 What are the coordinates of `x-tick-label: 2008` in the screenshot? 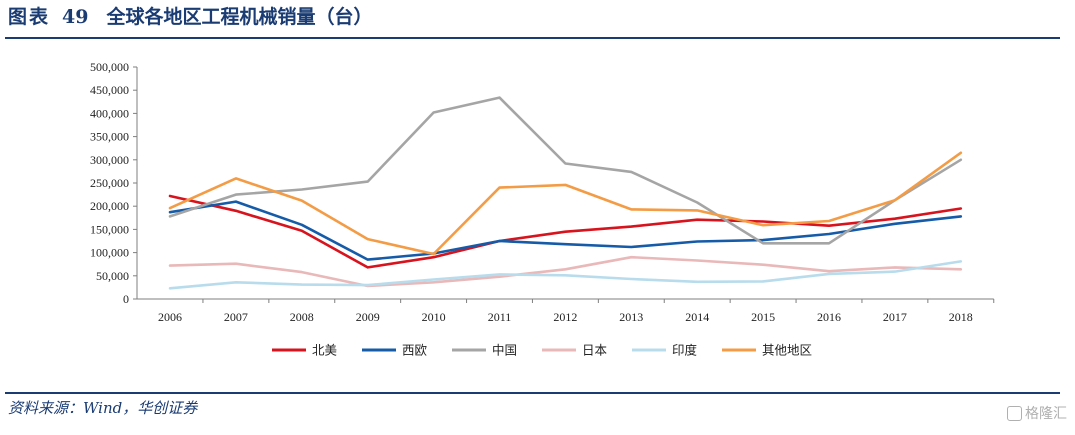 It's located at (302, 317).